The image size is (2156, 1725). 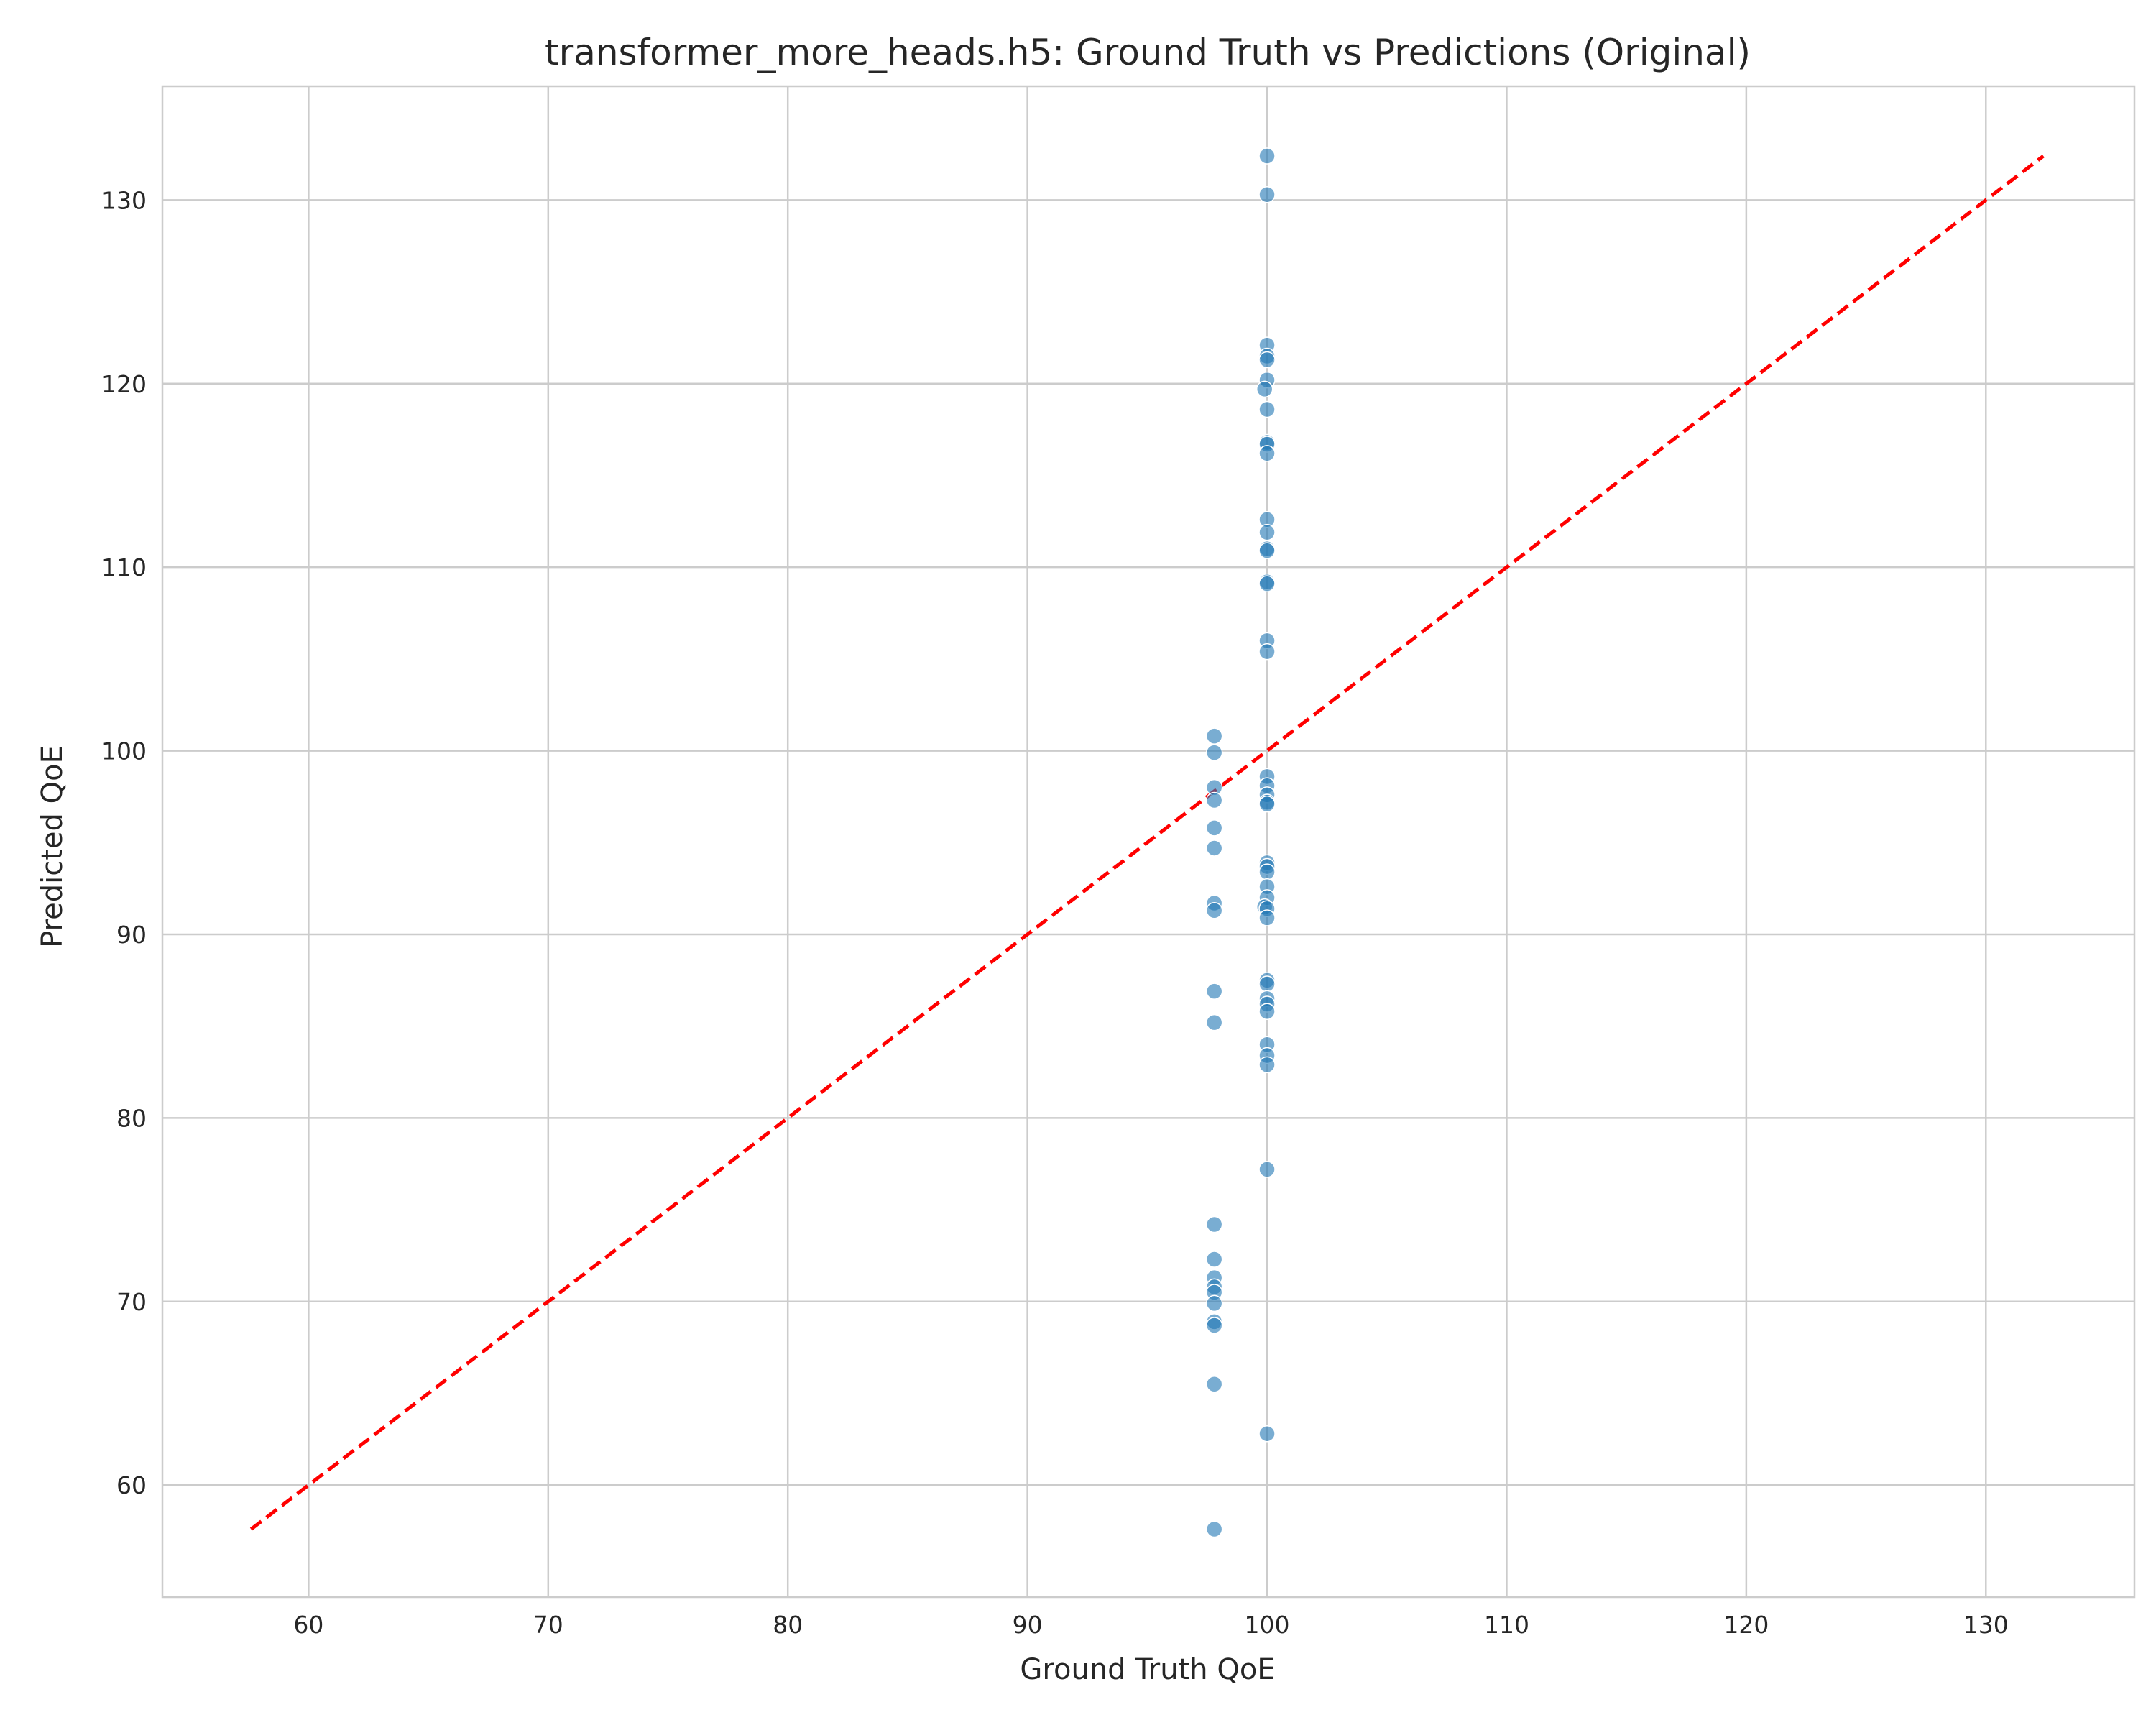 I want to click on y-tick-label: 100, so click(x=124, y=751).